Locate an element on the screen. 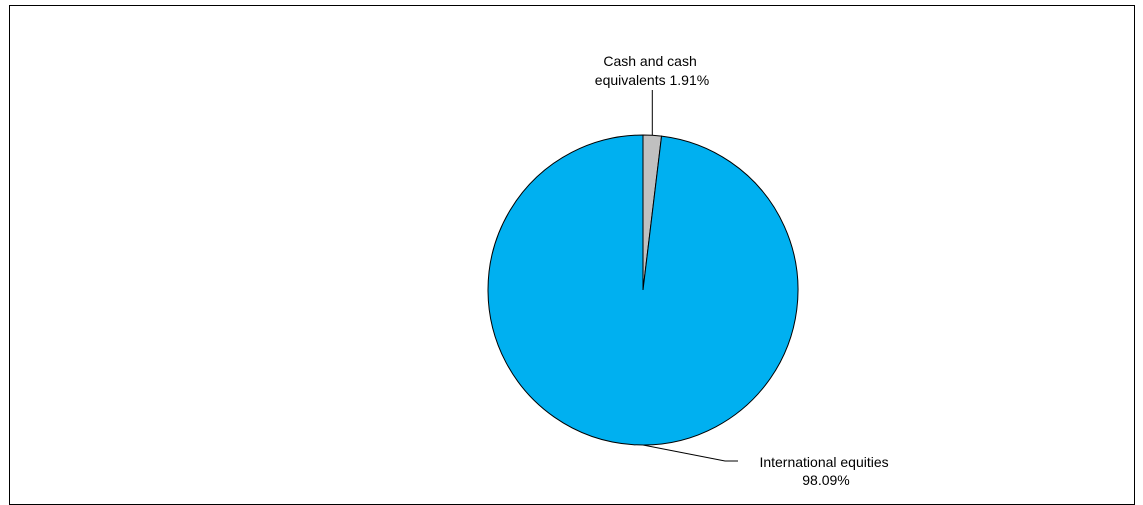 This screenshot has height=505, width=1143. international-equities-label: International equities 98.09% is located at coordinates (825, 471).